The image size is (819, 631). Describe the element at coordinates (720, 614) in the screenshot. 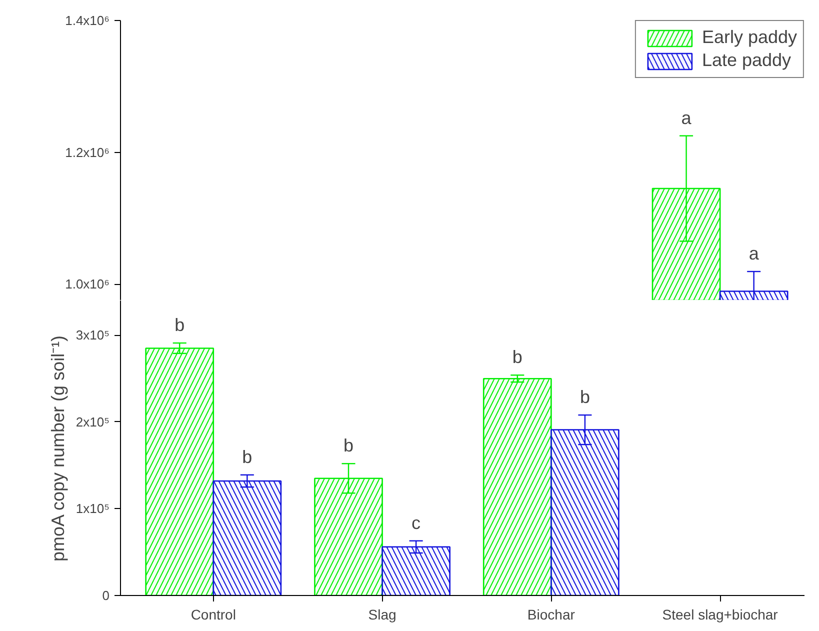

I see `x-tick-label: Steel slag+biochar` at that location.